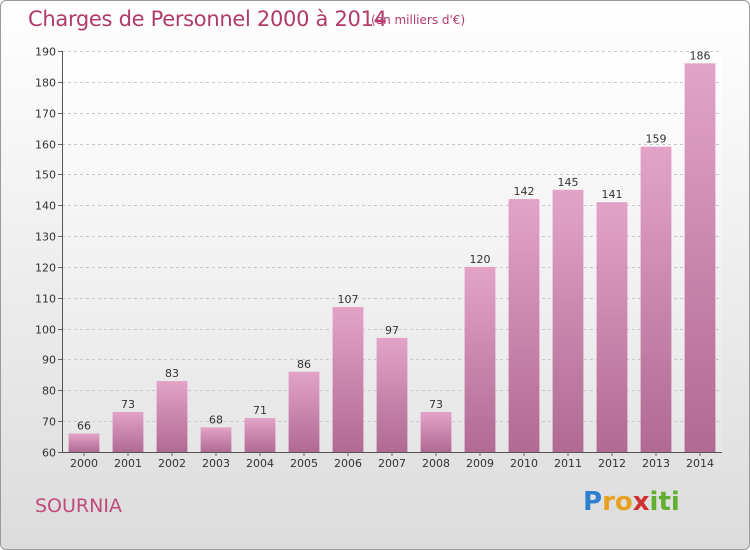 Image resolution: width=750 pixels, height=550 pixels. Describe the element at coordinates (348, 463) in the screenshot. I see `x-tick-label: 2006` at that location.